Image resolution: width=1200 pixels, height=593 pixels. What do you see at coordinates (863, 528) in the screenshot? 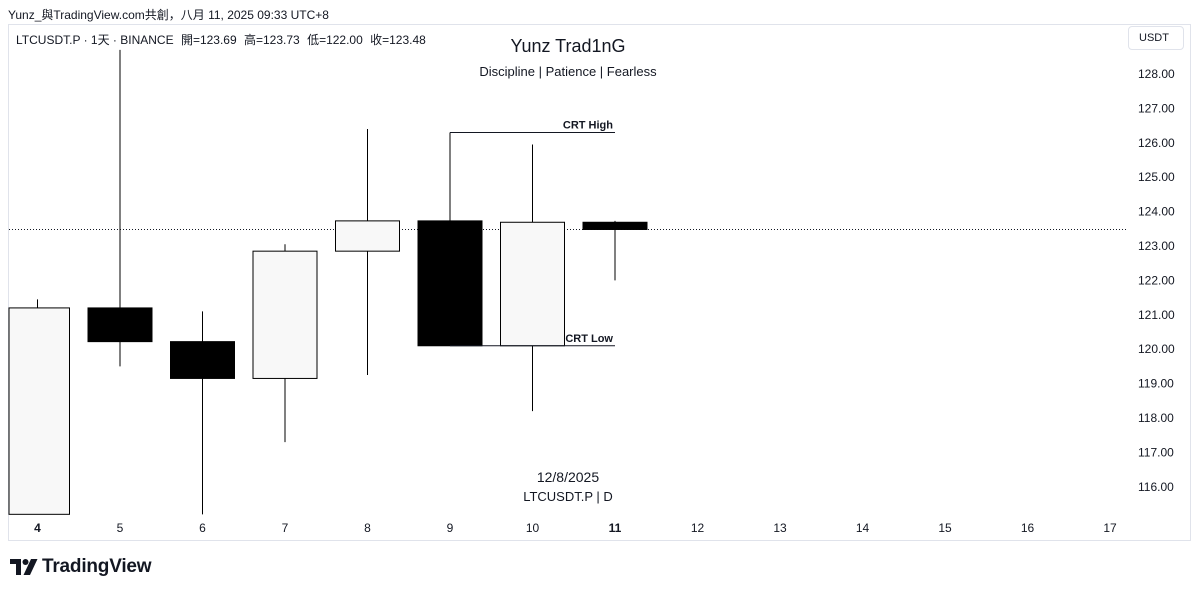
I see `time-tick-label: 14` at bounding box center [863, 528].